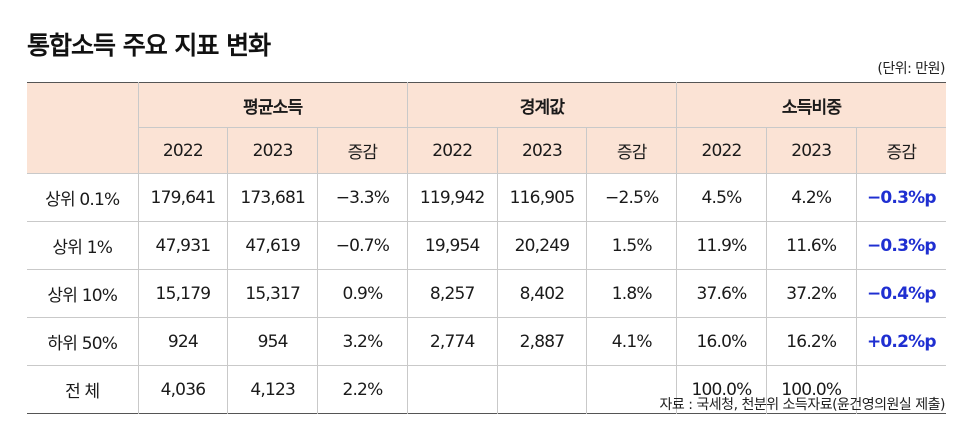  What do you see at coordinates (900, 341) in the screenshot?
I see `table-cell: +0.2%p` at bounding box center [900, 341].